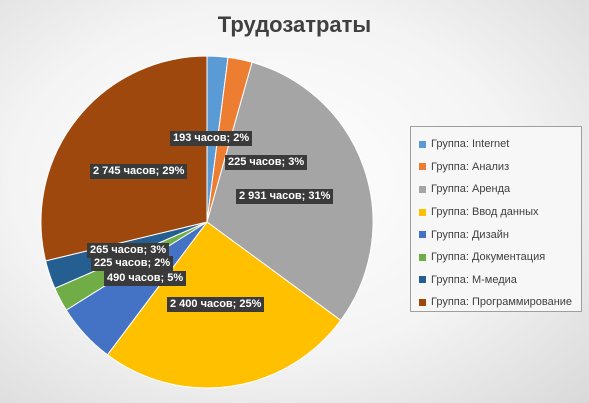 This screenshot has height=403, width=589. Describe the element at coordinates (128, 250) in the screenshot. I see `data-label-6: 265 часов; 3%` at that location.